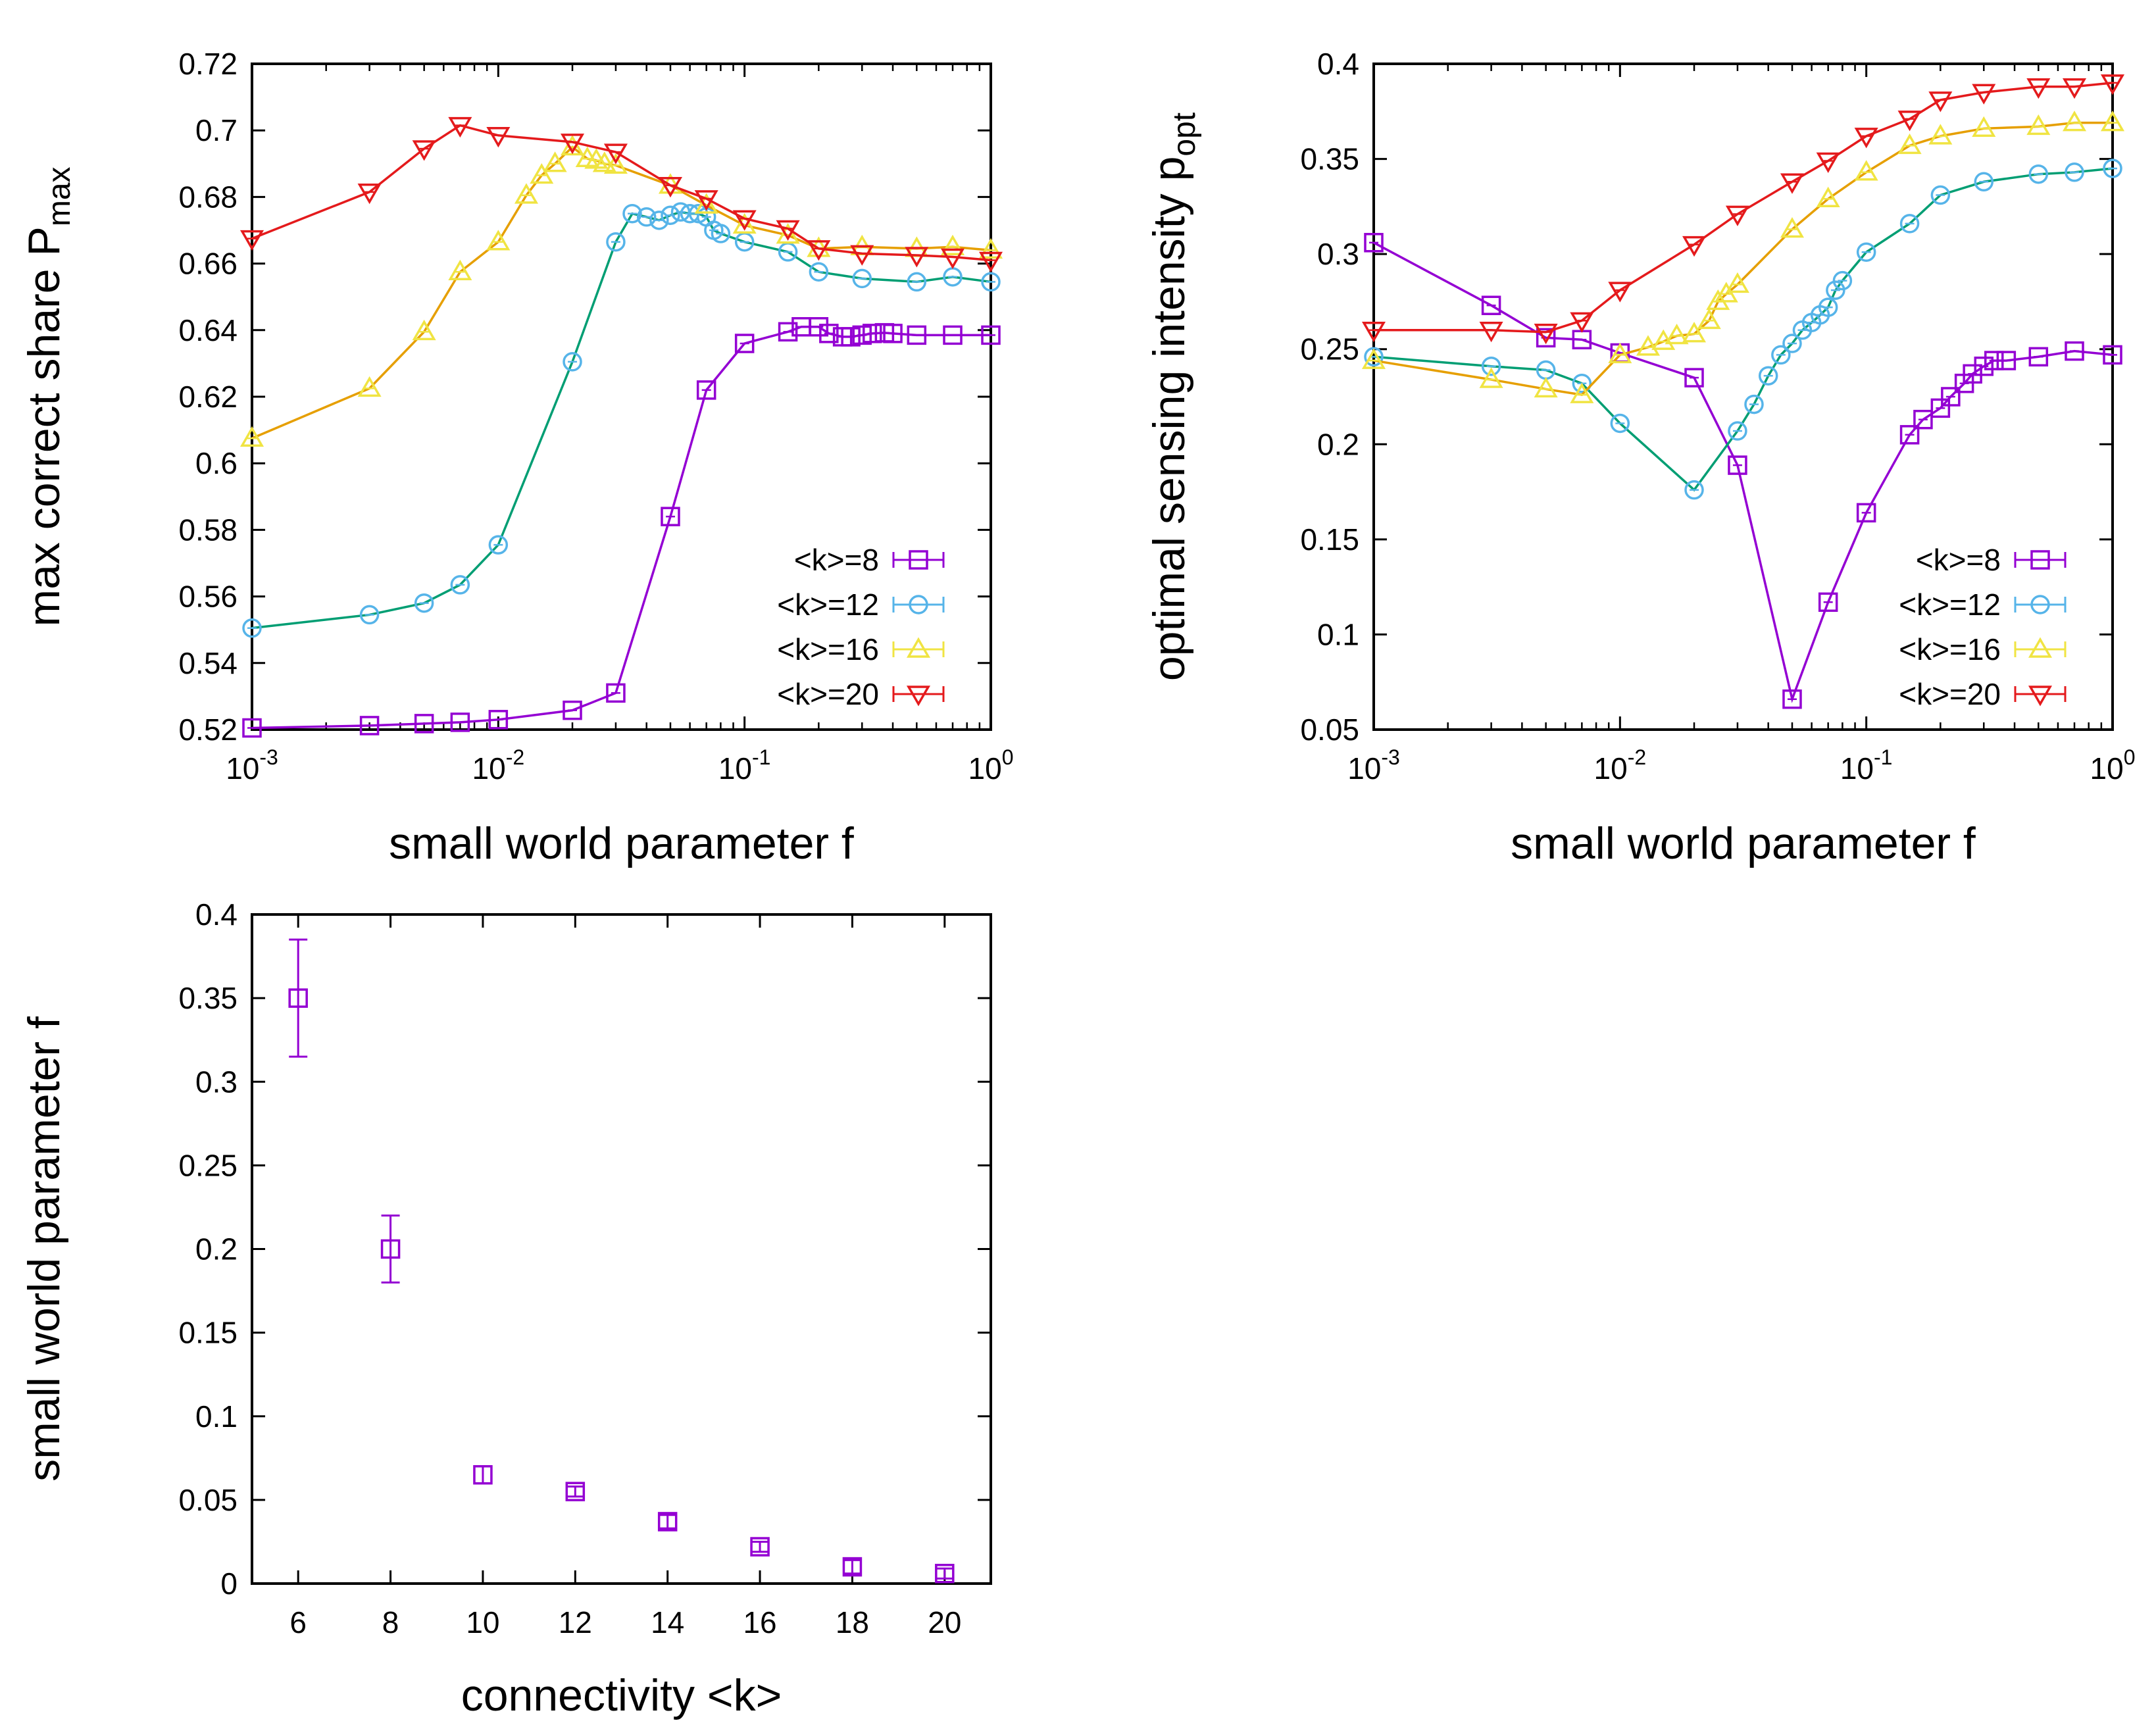  Describe the element at coordinates (667, 1622) in the screenshot. I see `x-tick-base: 14` at that location.